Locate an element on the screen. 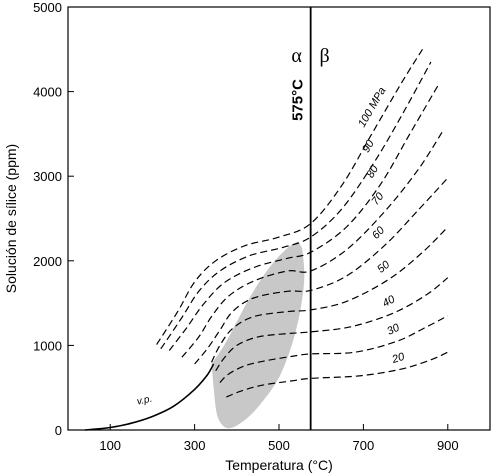 The width and height of the screenshot is (492, 475). y-tick-label: 0 is located at coordinates (58, 430).